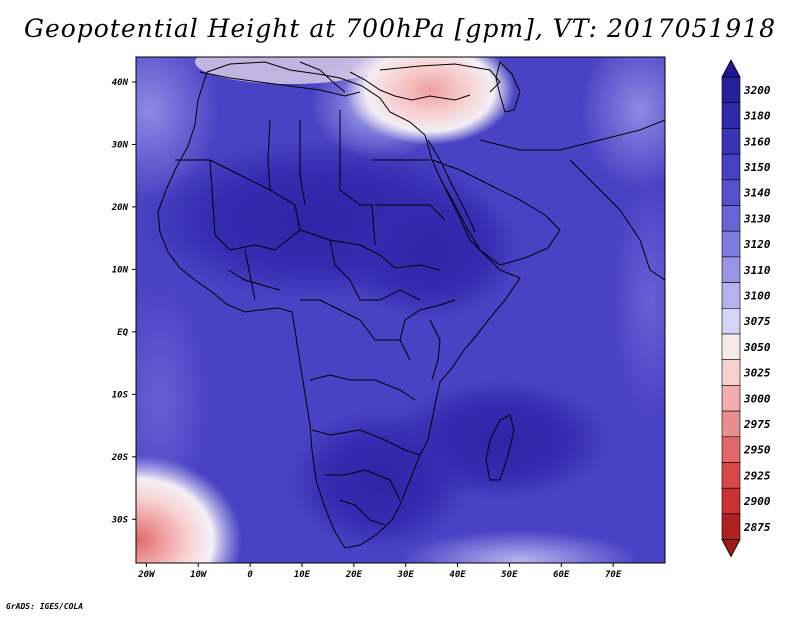 Image resolution: width=800 pixels, height=618 pixels. Describe the element at coordinates (354, 575) in the screenshot. I see `x-tick-label: 20E` at that location.